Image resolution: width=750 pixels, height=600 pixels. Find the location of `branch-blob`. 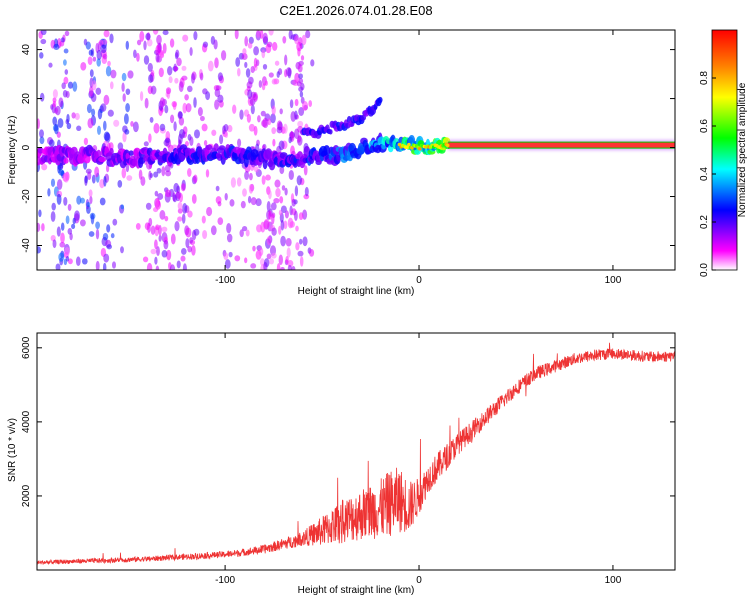

branch-blob is located at coordinates (380, 100).